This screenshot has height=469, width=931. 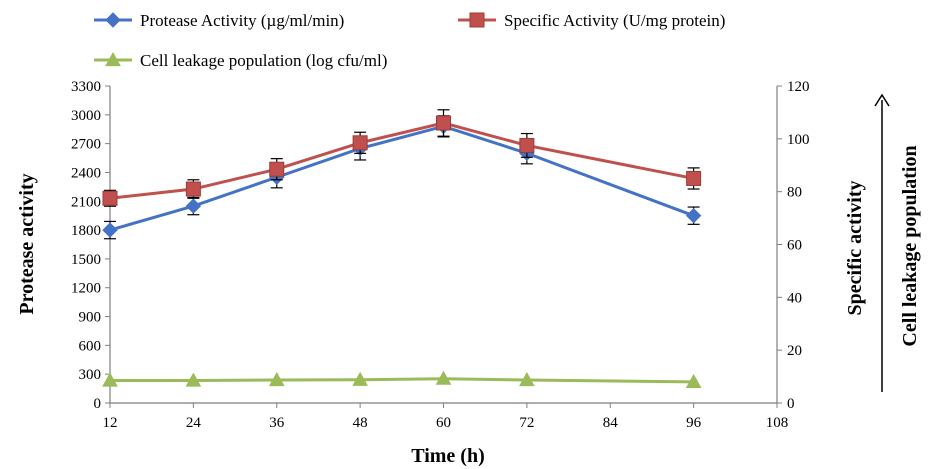 I want to click on y-left-tick-label: 2400, so click(x=86, y=173).